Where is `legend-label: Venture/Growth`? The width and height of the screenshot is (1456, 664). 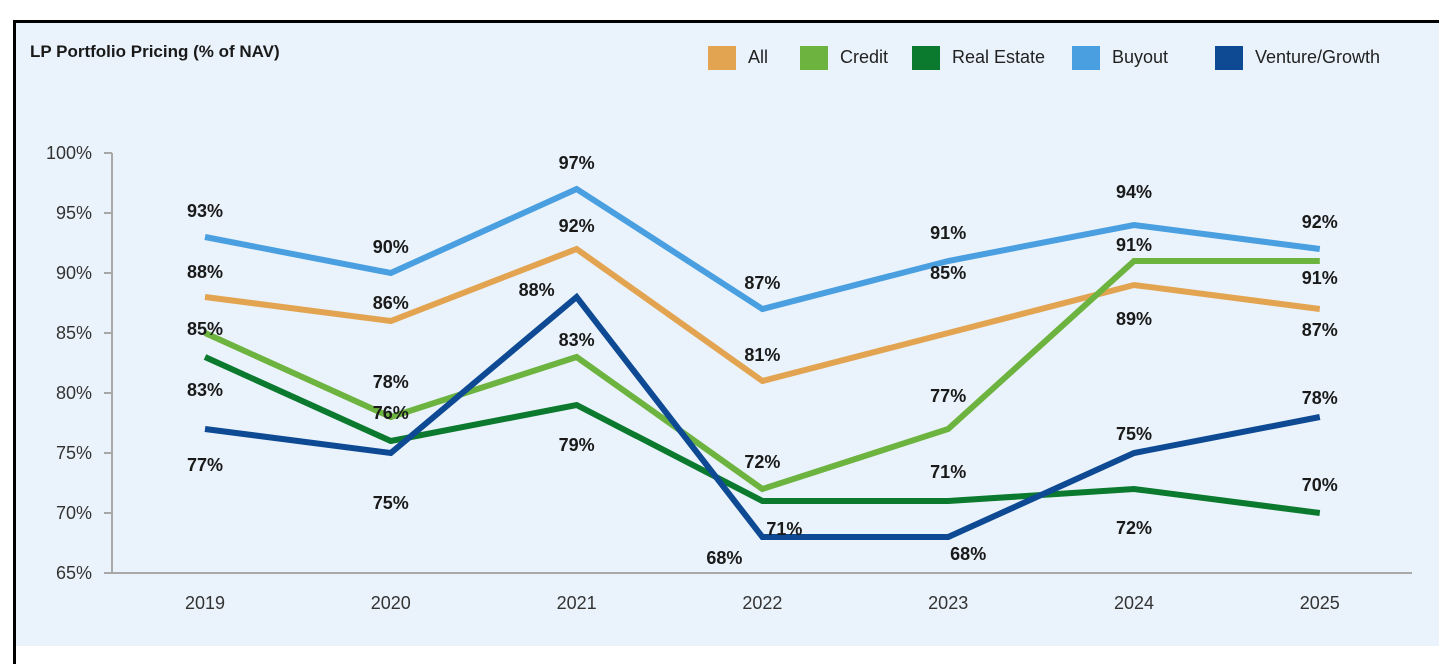 legend-label: Venture/Growth is located at coordinates (1317, 57).